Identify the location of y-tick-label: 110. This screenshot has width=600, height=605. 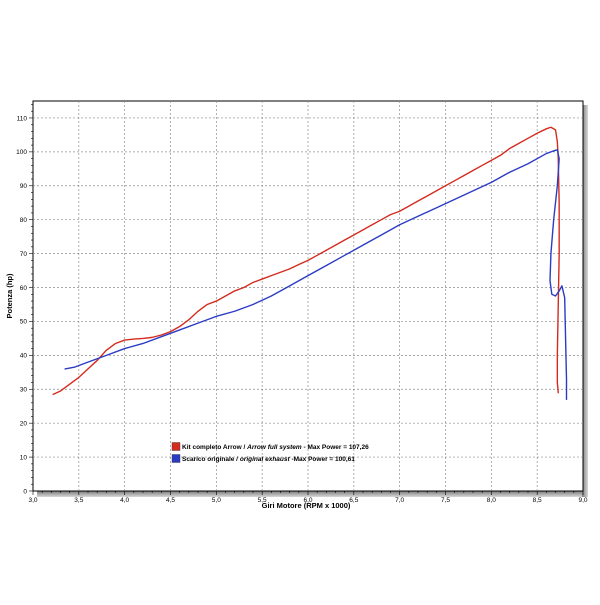
(22, 118).